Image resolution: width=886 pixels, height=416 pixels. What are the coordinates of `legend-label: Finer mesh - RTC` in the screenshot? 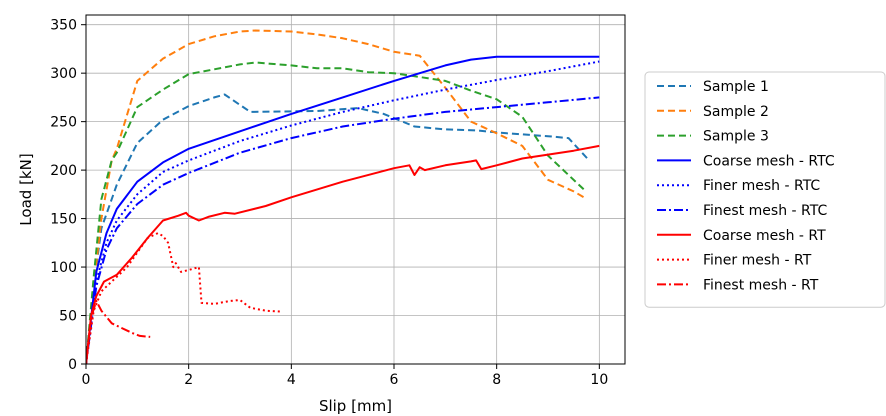 It's located at (761, 186).